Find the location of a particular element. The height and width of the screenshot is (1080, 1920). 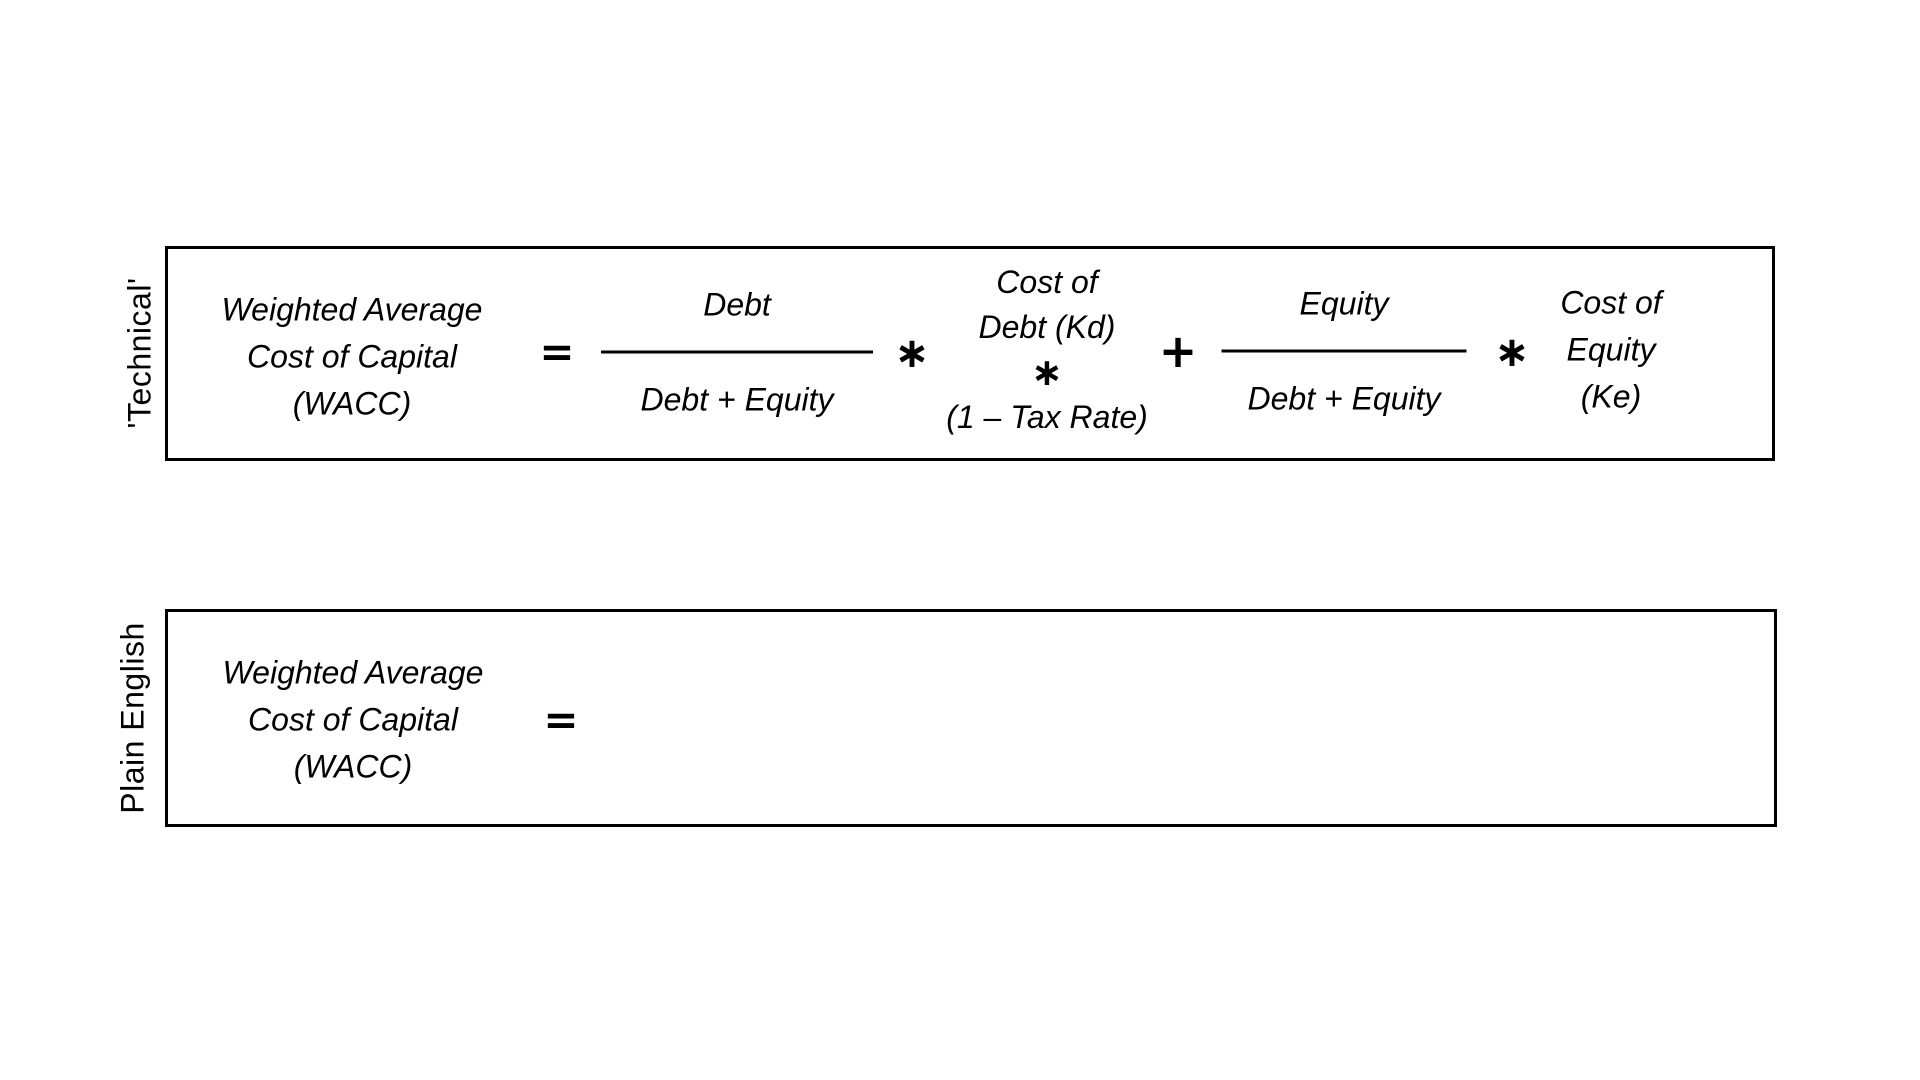

fraction-numerator: Debt is located at coordinates (737, 304).